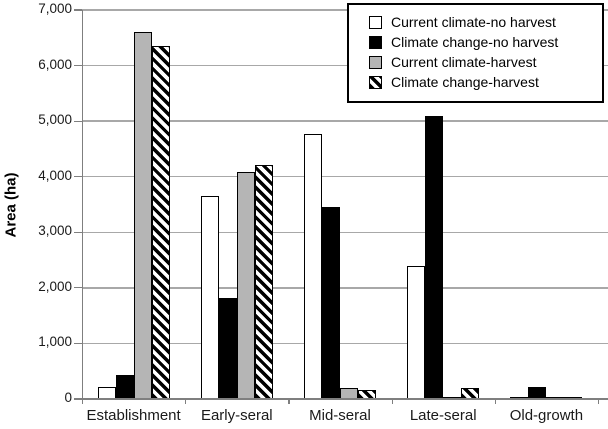  I want to click on legend-label: Climate change-no harvest, so click(475, 42).